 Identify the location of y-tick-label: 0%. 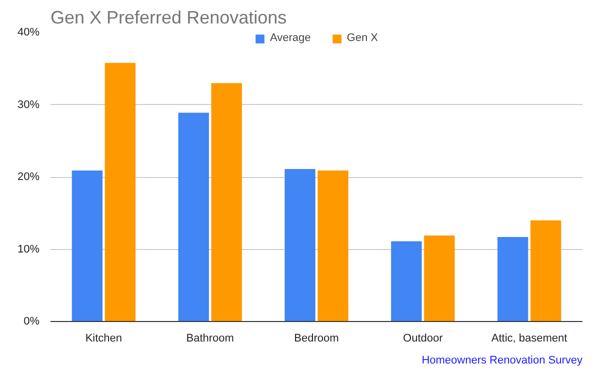
(32, 322).